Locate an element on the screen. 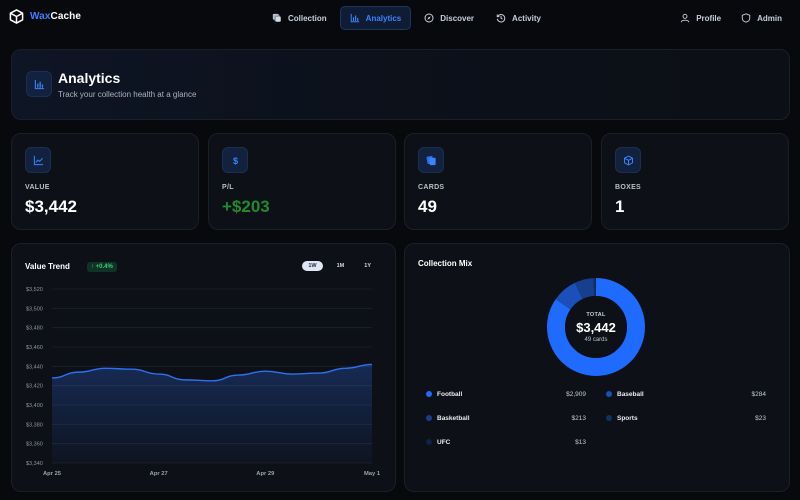 This screenshot has height=500, width=800. range-tab-1y: 1Y is located at coordinates (367, 266).